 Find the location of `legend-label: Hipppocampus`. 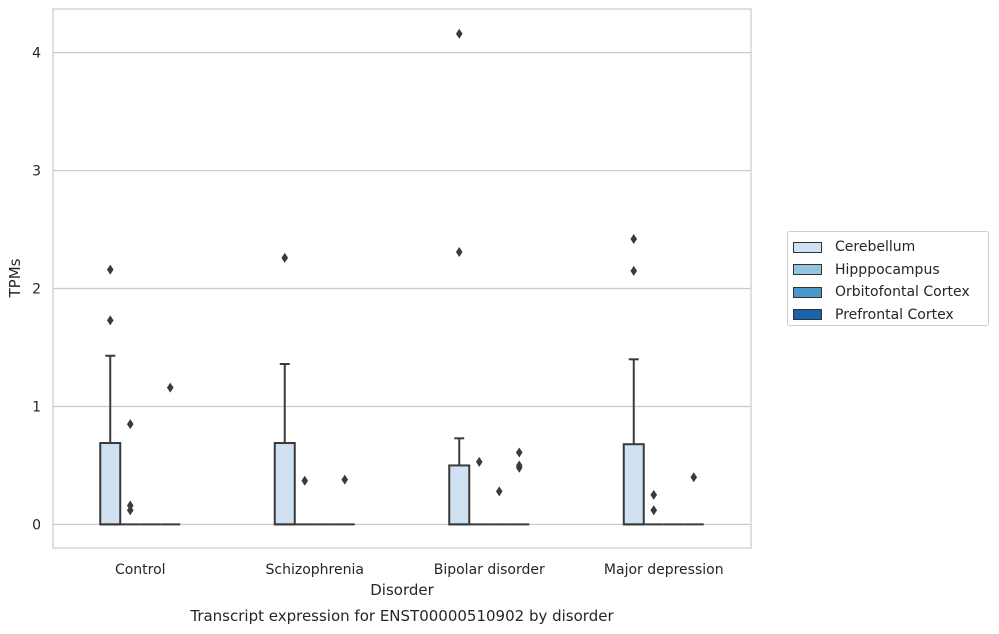

legend-label: Hipppocampus is located at coordinates (887, 269).